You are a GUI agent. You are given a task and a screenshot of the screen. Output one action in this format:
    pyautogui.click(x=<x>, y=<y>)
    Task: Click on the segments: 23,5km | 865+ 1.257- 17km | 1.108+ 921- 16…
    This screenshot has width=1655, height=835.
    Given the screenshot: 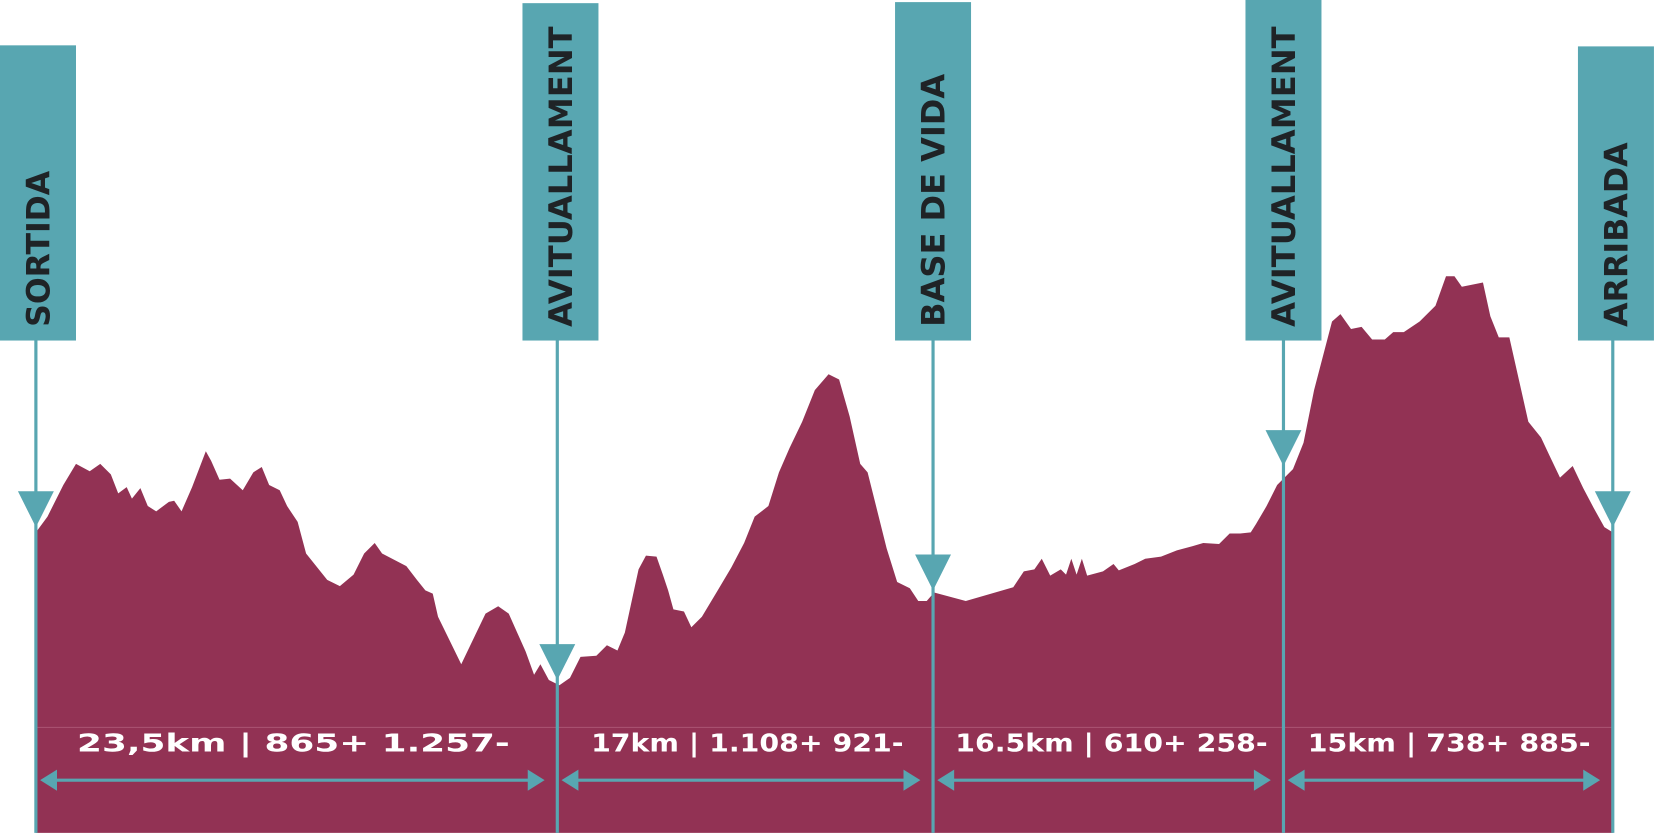 What is the action you would take?
    pyautogui.click(x=820, y=760)
    